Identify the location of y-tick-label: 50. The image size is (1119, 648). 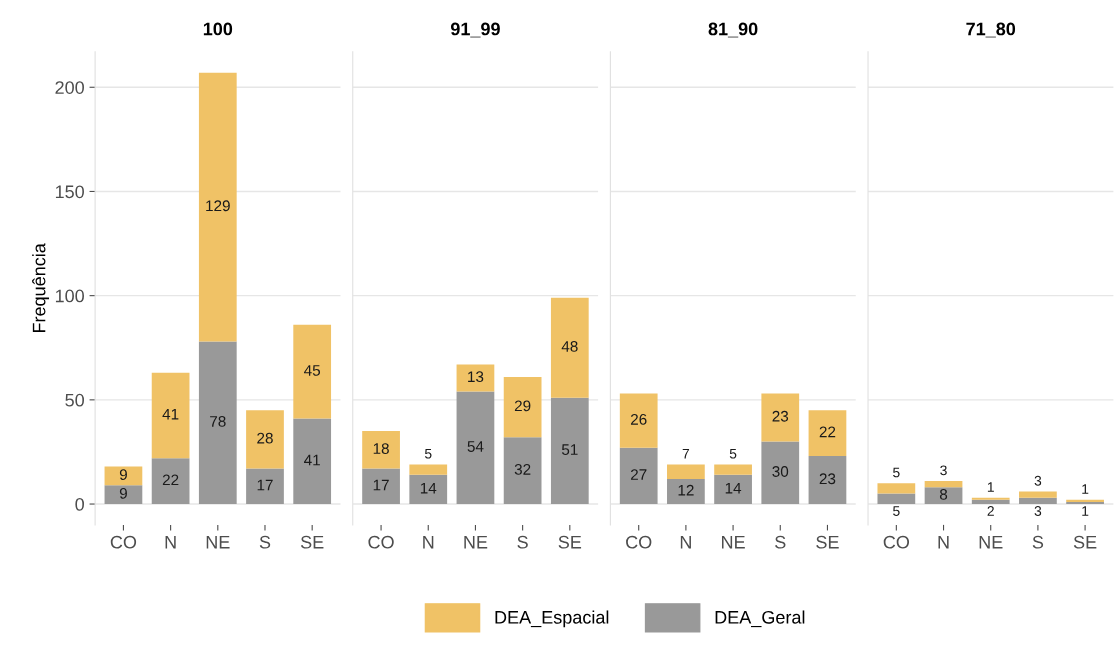
(74, 400).